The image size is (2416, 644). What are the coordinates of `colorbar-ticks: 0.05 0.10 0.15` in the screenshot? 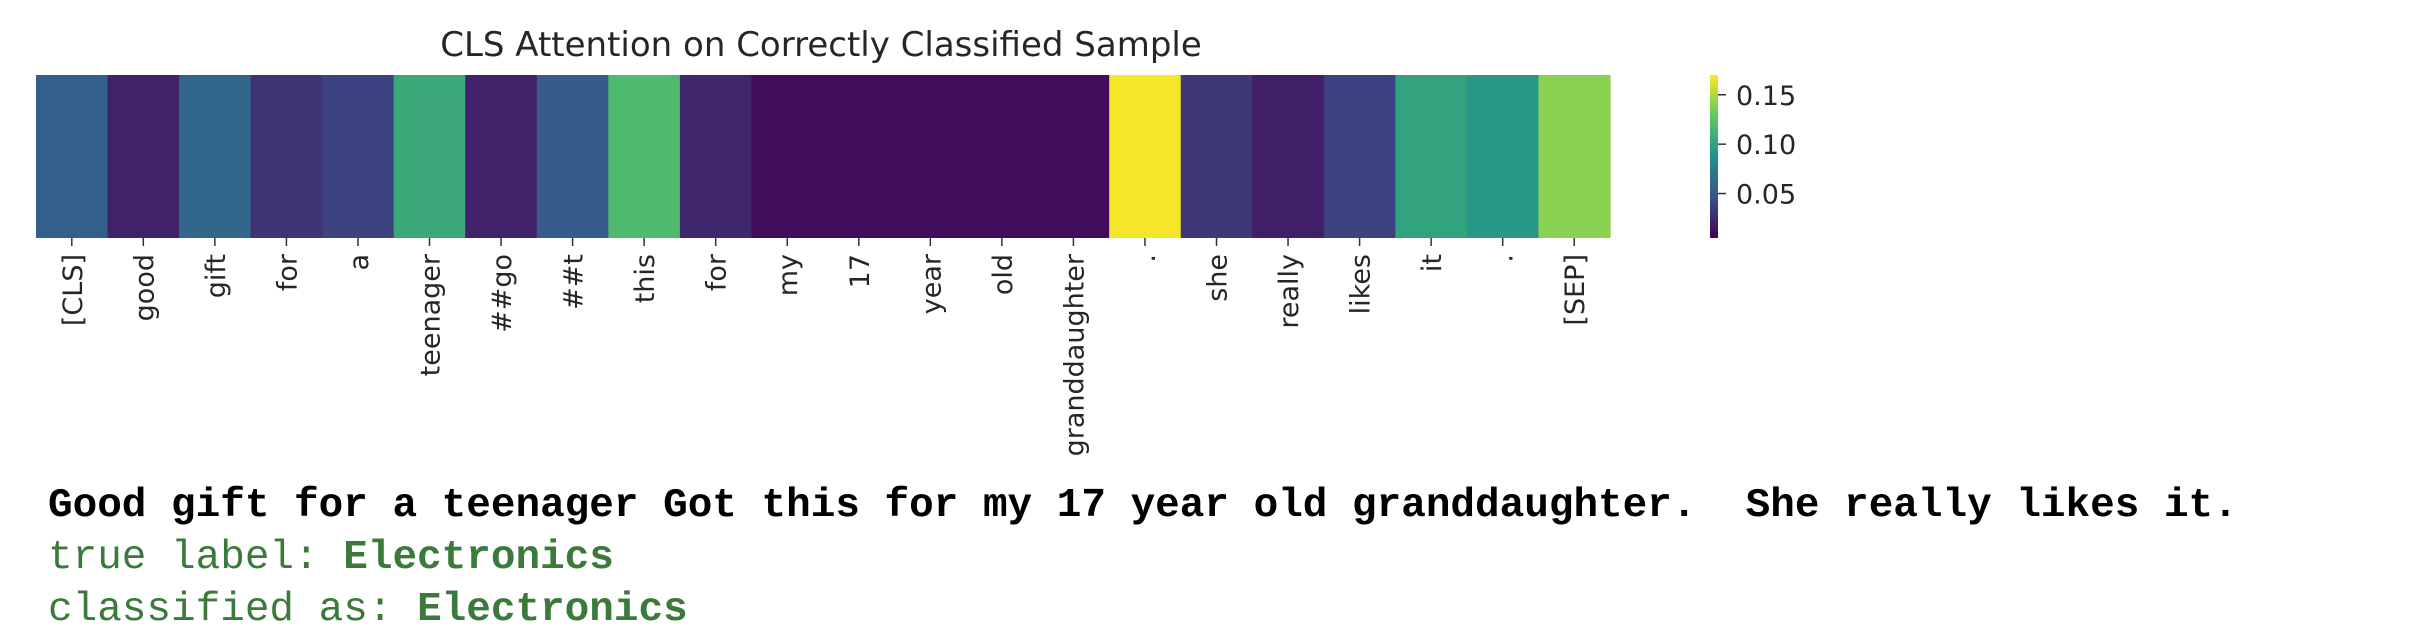 It's located at (1757, 146).